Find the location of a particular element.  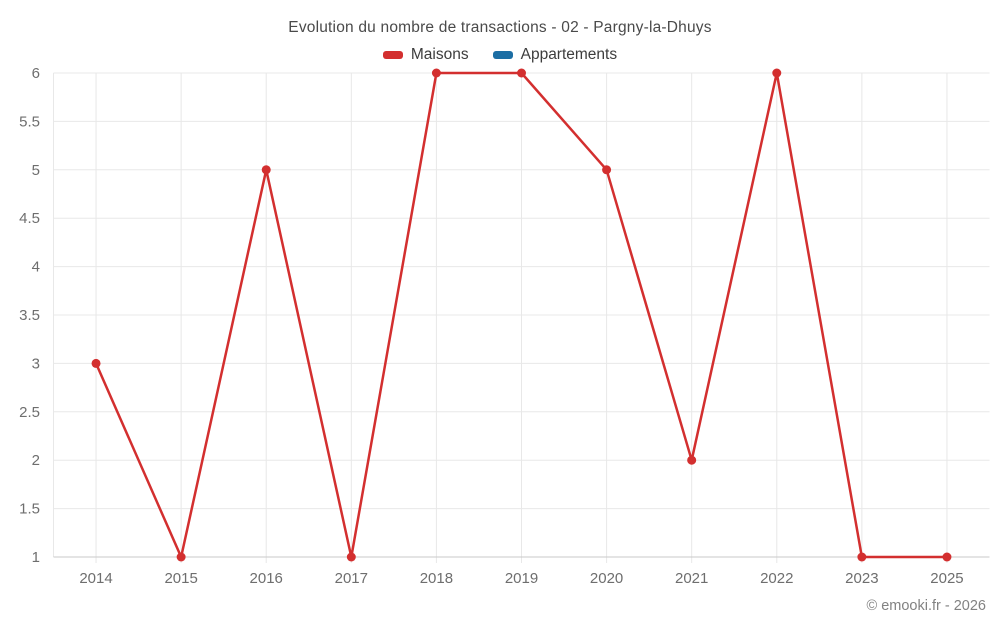

y-axis-tick-label: 4.5 is located at coordinates (29, 218).